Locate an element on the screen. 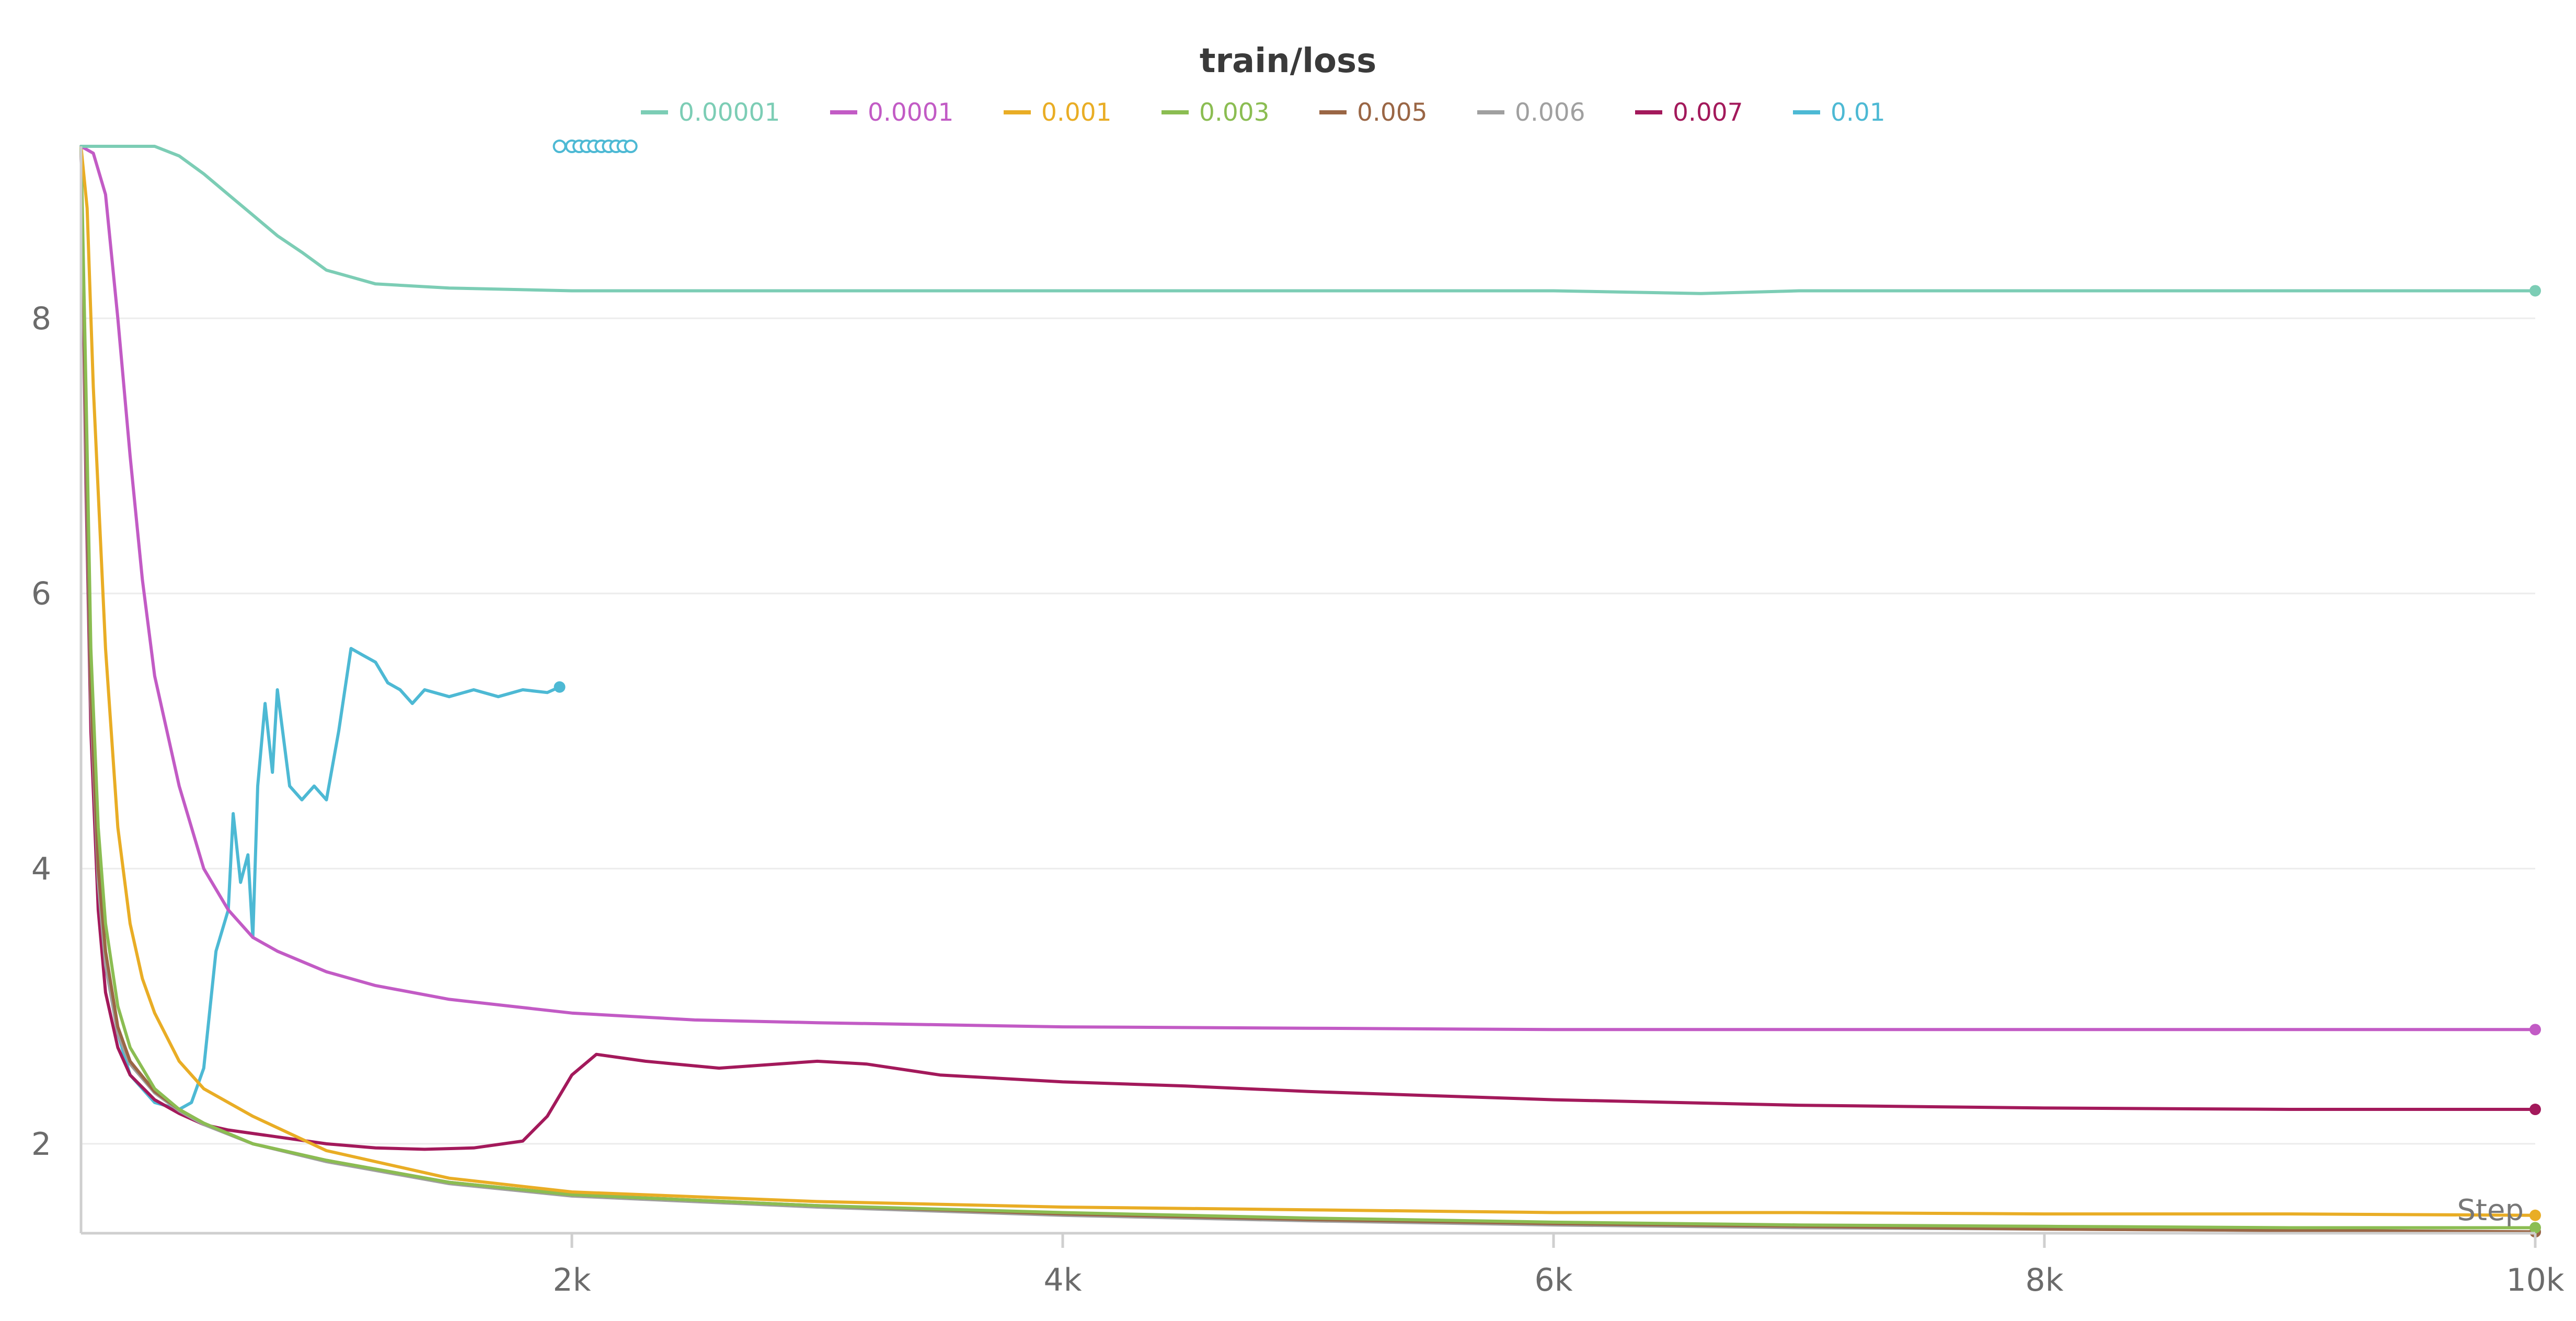 Image resolution: width=2576 pixels, height=1321 pixels. series-end-point-0.003 is located at coordinates (2535, 1228).